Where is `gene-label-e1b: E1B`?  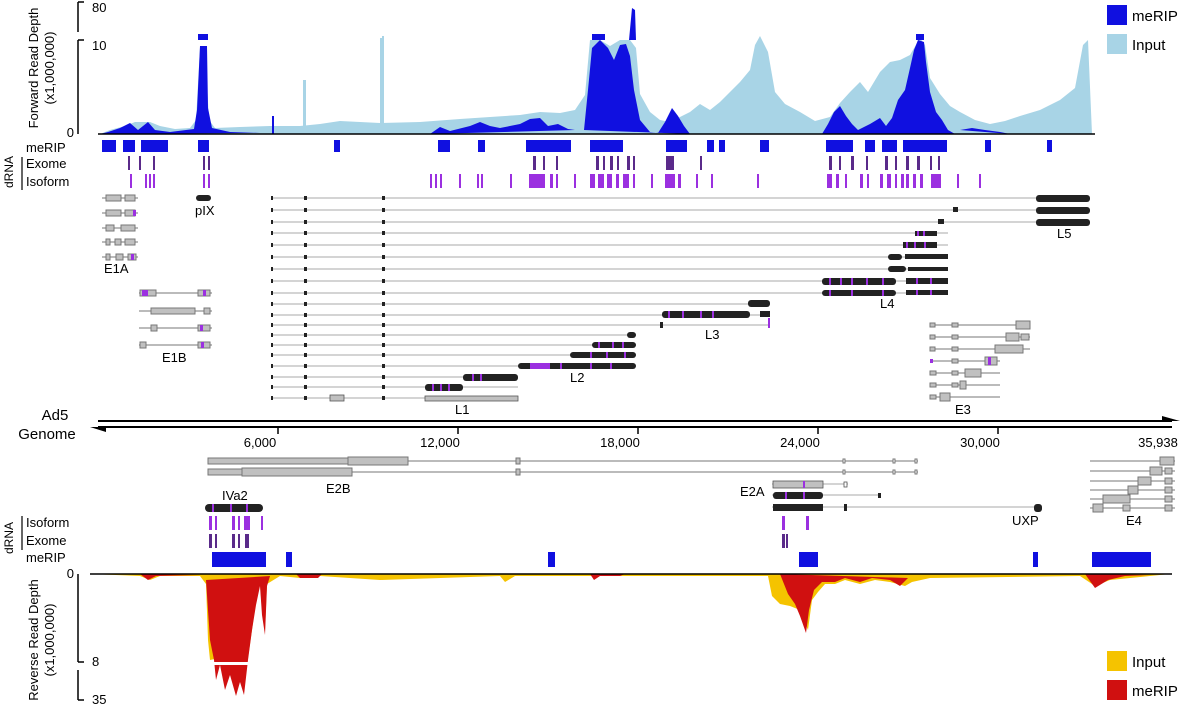
gene-label-e1b: E1B is located at coordinates (174, 357).